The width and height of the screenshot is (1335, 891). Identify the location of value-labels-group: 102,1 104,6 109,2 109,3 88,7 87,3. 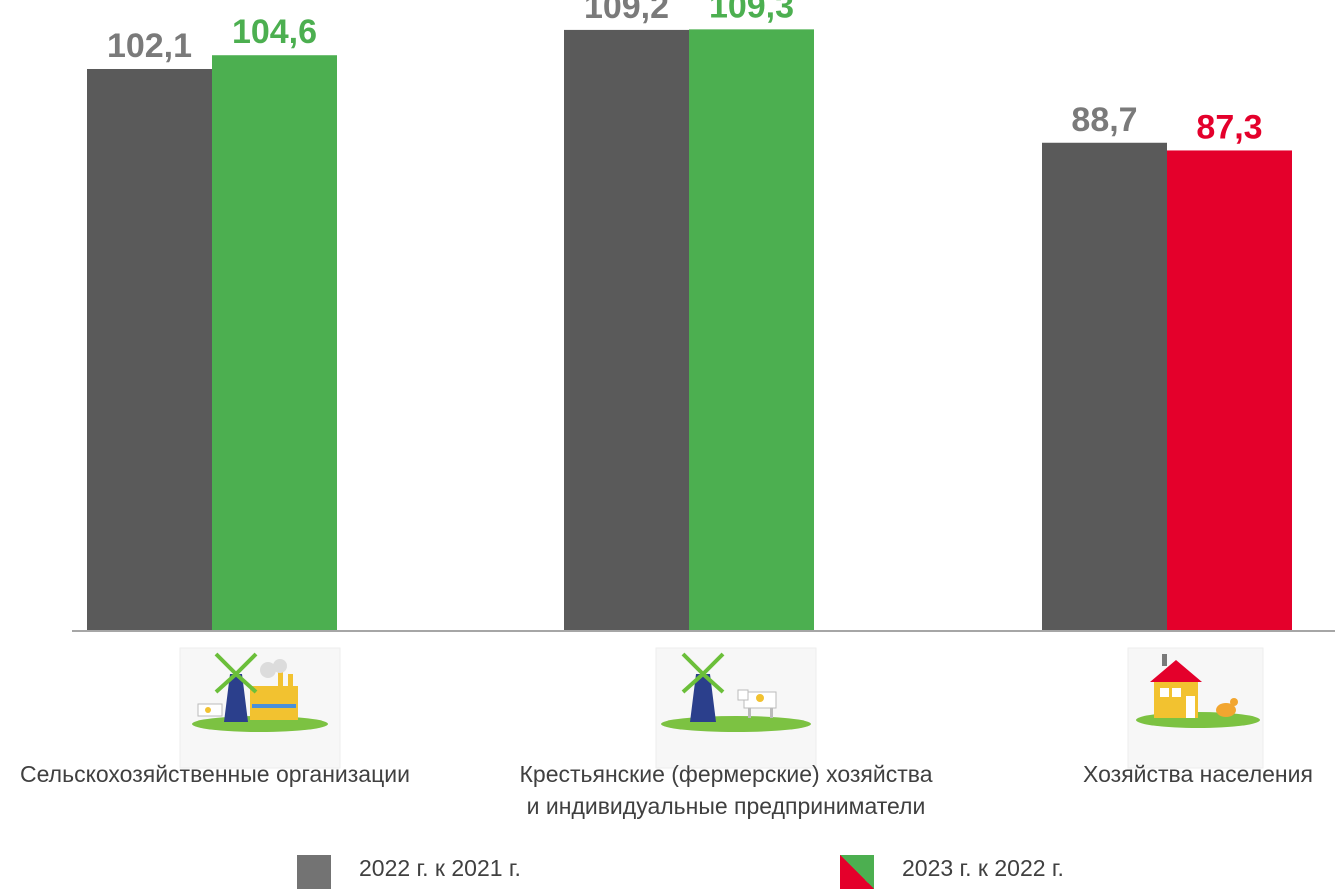
(685, 73).